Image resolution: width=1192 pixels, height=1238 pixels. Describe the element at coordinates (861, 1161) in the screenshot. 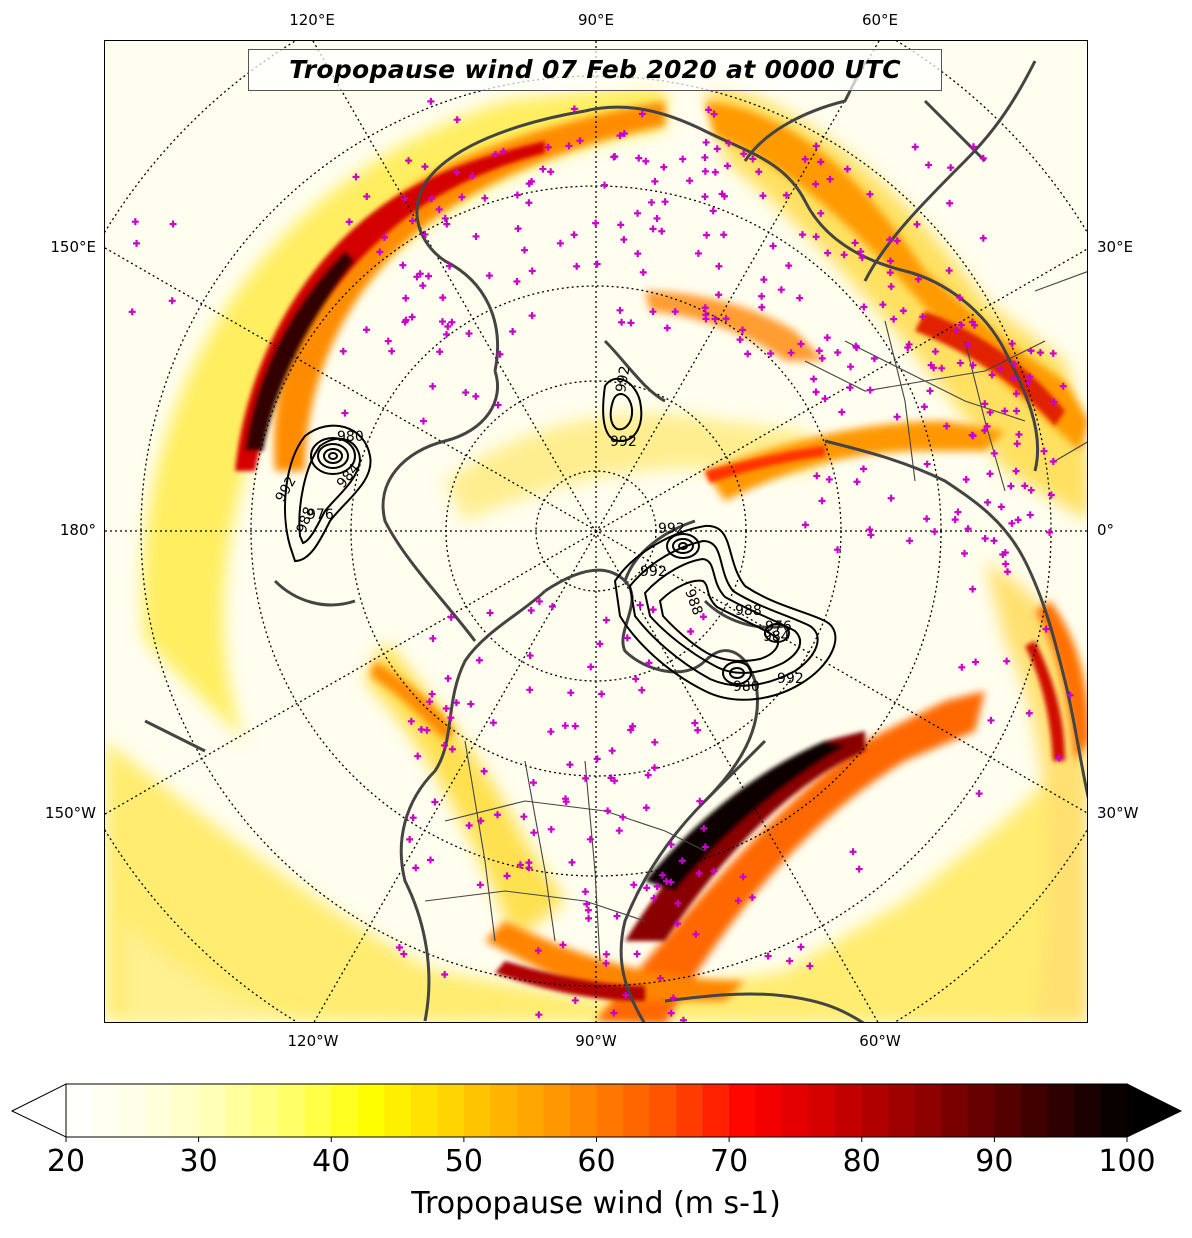

I see `colorbar-tick-label: 80` at that location.